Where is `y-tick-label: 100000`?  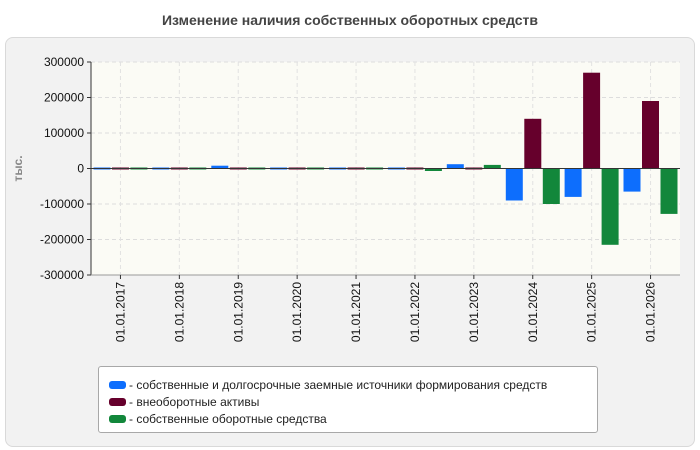
y-tick-label: 100000 is located at coordinates (64, 133).